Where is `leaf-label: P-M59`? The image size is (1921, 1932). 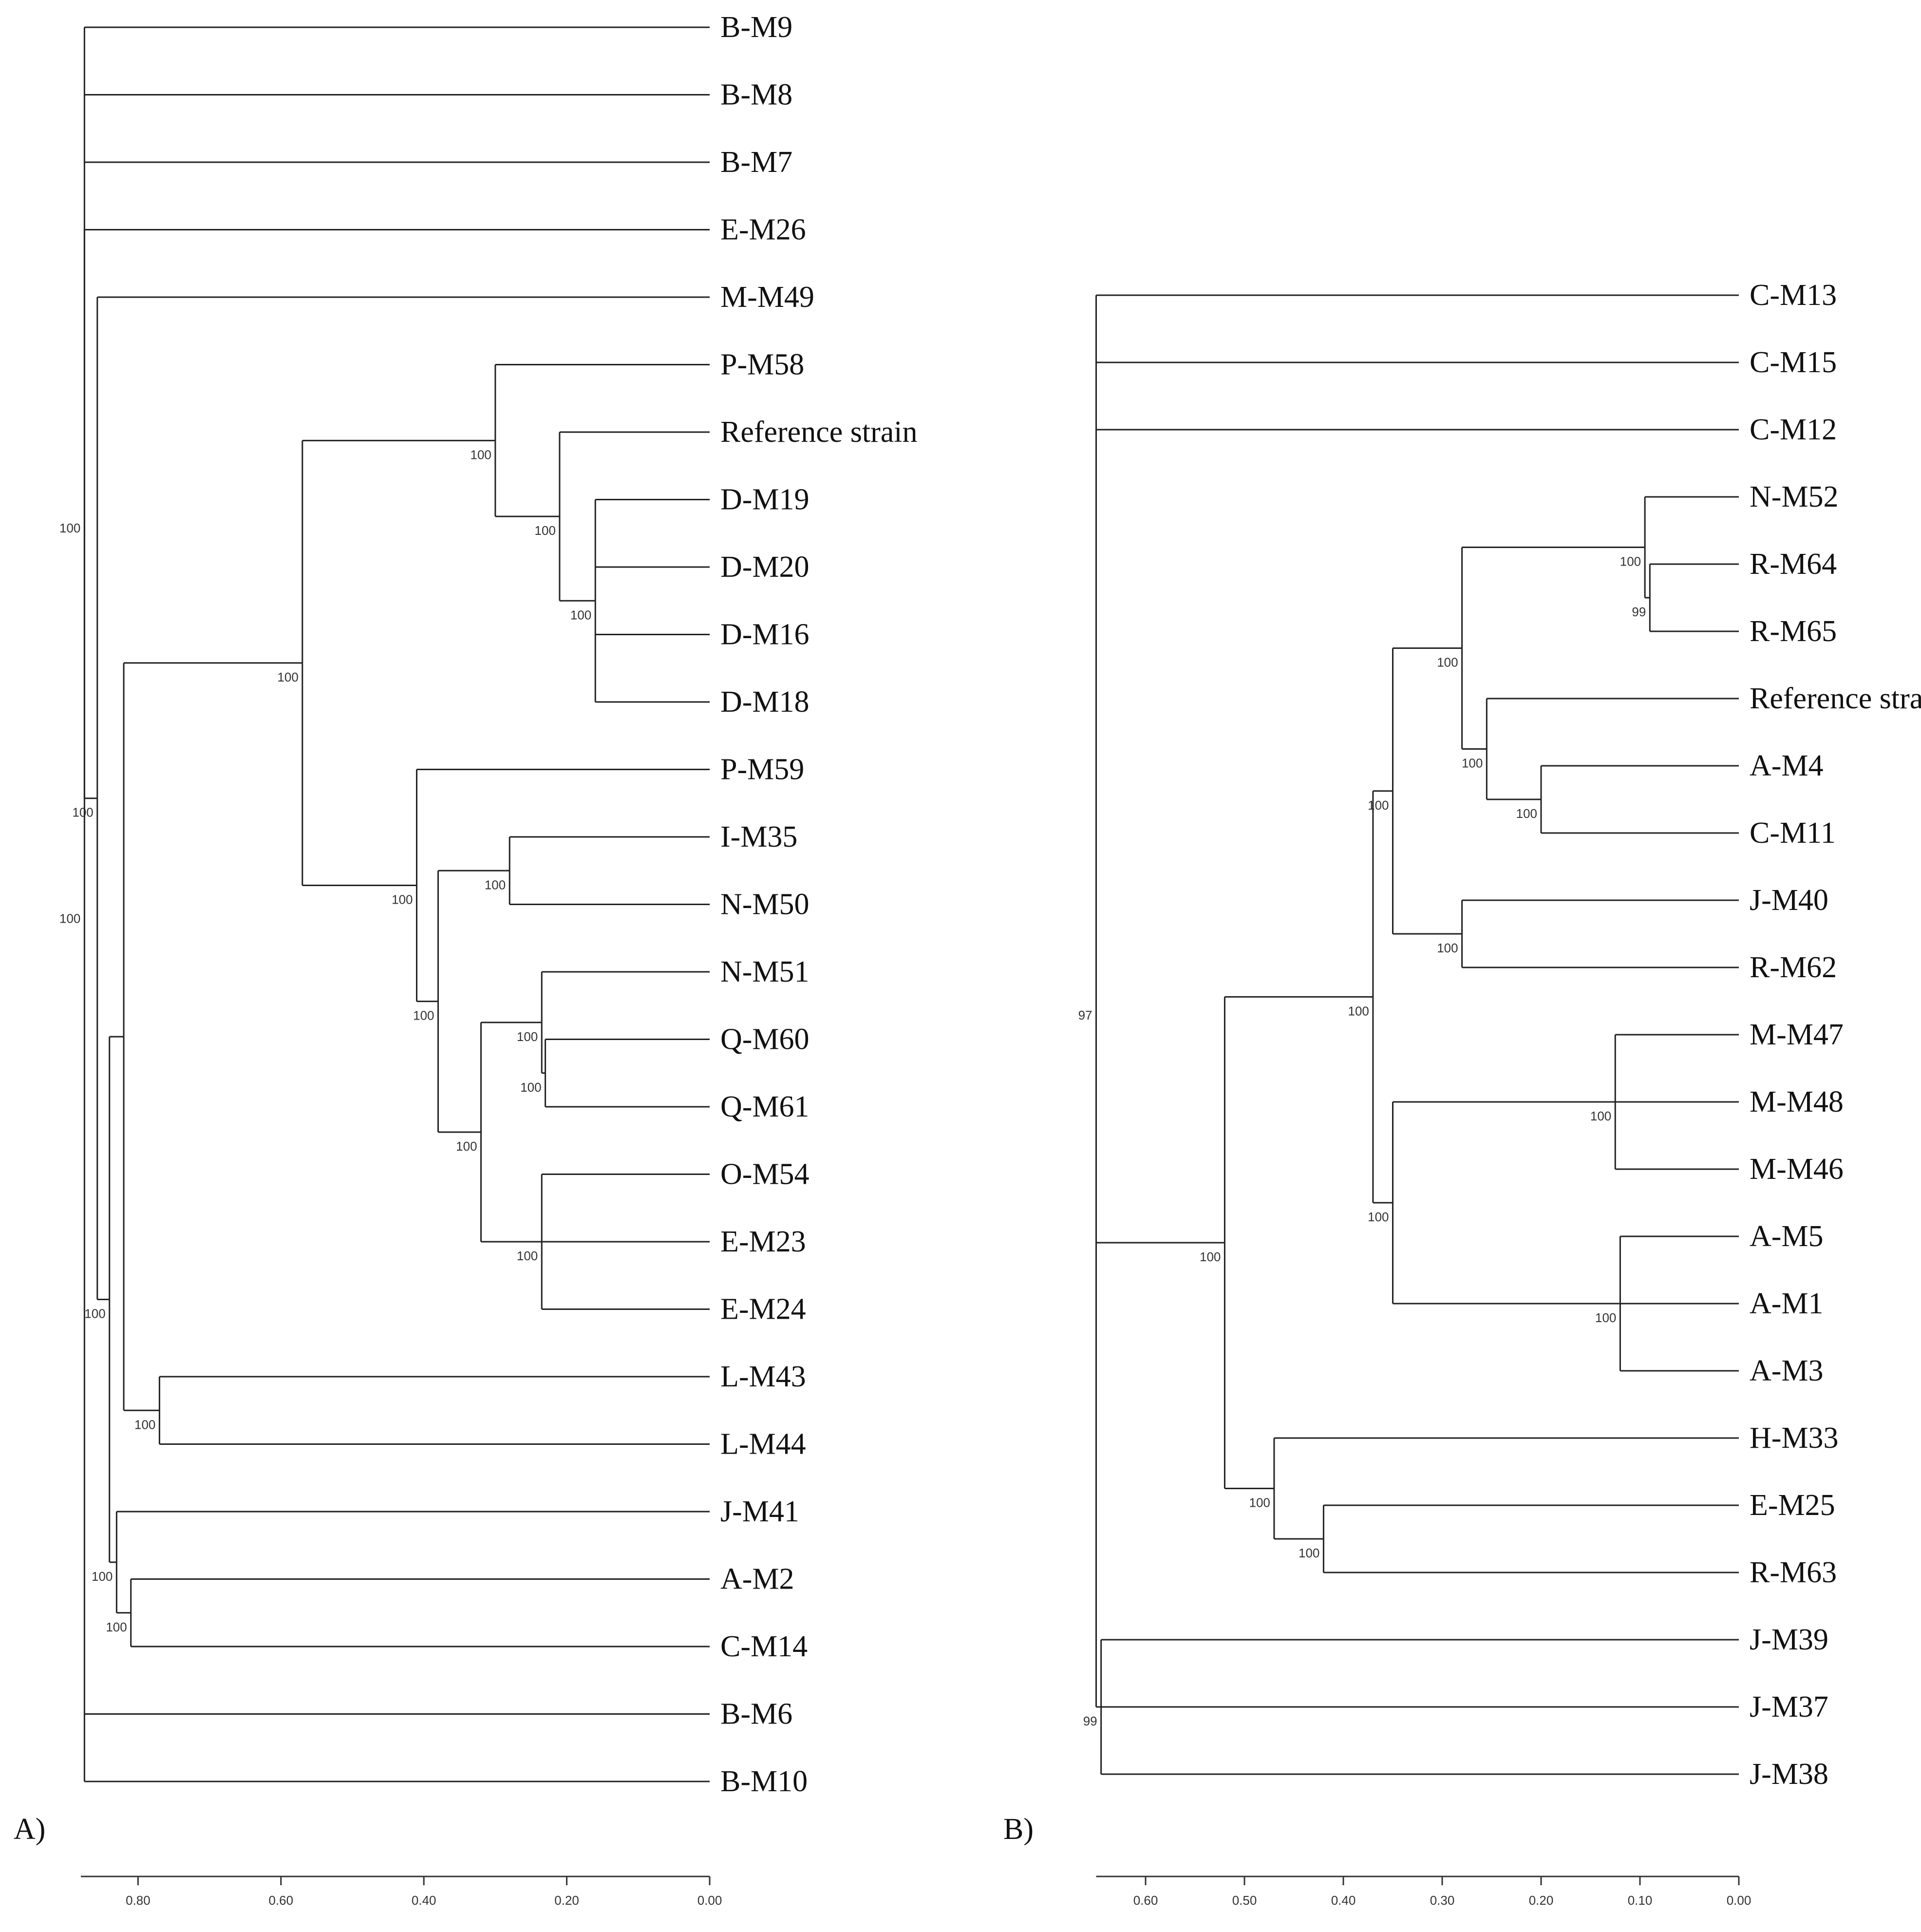
leaf-label: P-M59 is located at coordinates (762, 769).